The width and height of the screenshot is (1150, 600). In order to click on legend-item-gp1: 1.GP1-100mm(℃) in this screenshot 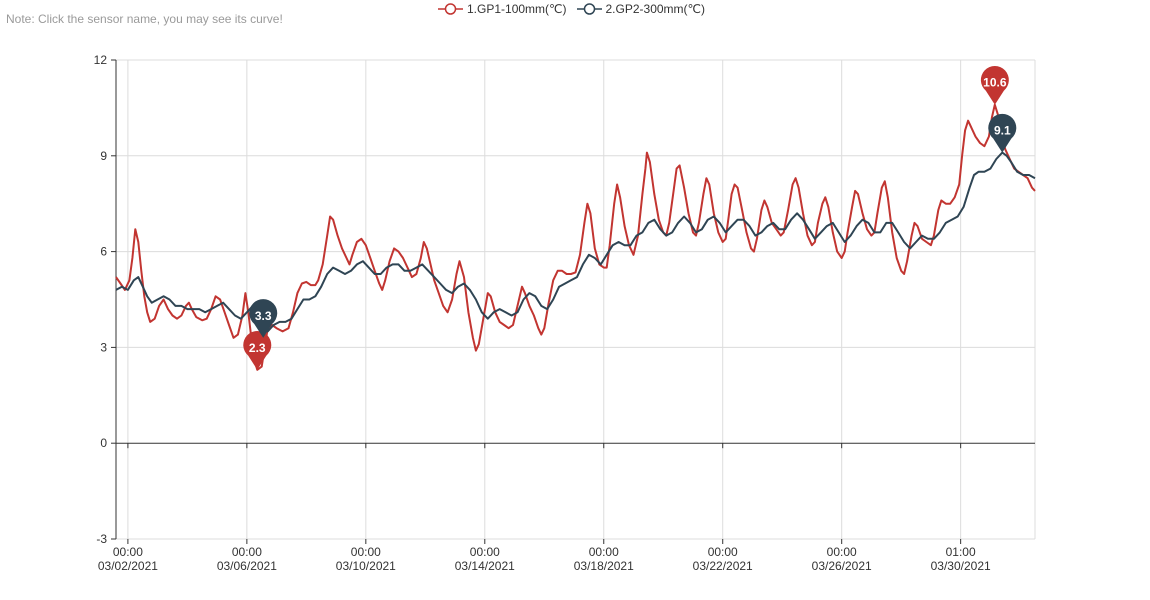, I will do `click(502, 9)`.